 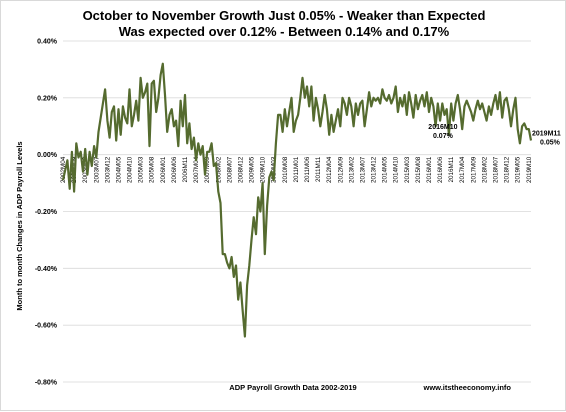 What do you see at coordinates (466, 387) in the screenshot?
I see `source-label: www.itstheeconomy.info` at bounding box center [466, 387].